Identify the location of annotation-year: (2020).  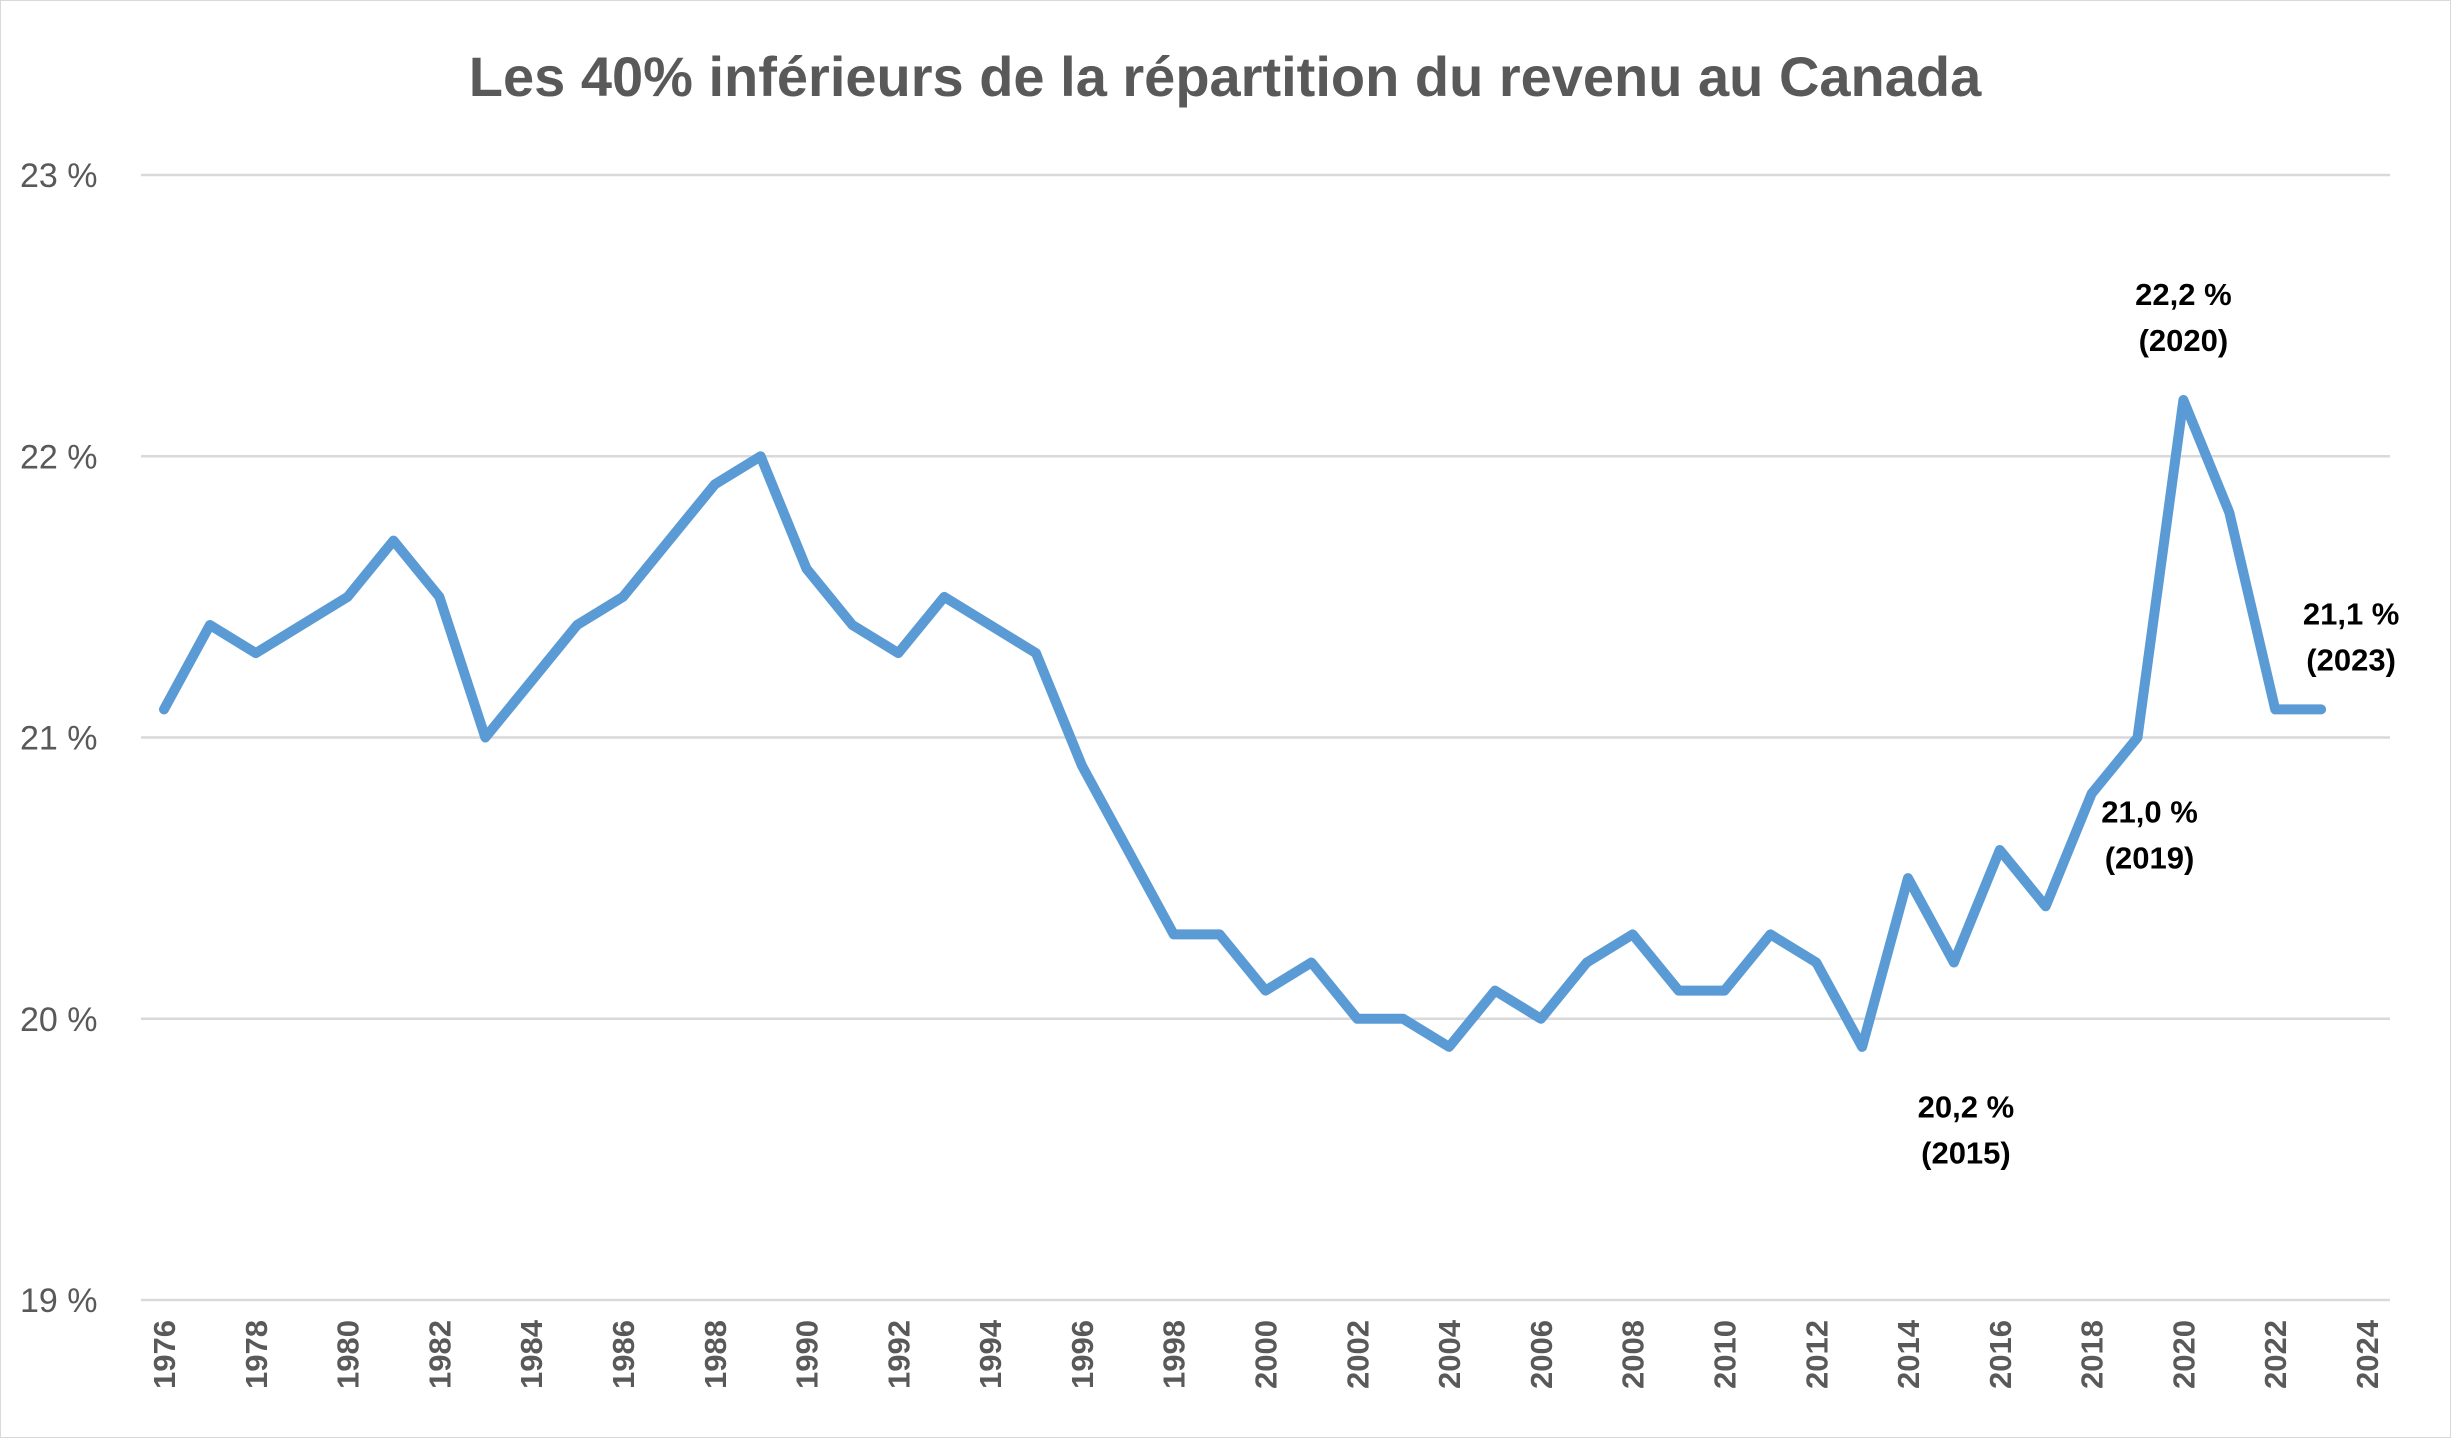
(2184, 340).